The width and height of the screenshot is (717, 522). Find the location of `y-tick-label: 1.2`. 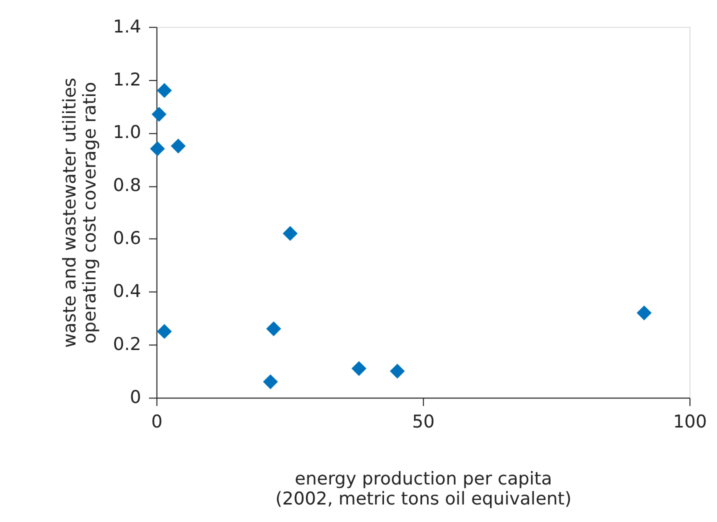

y-tick-label: 1.2 is located at coordinates (127, 80).